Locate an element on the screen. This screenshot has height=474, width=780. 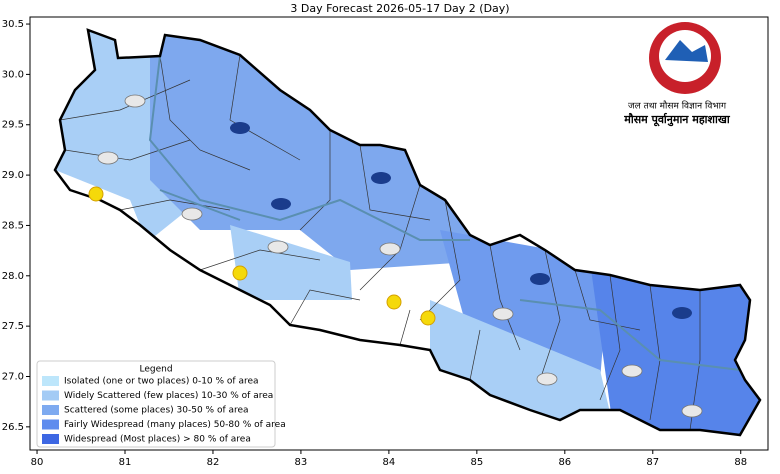
y-tick-label: 26.5 is located at coordinates (13, 427).